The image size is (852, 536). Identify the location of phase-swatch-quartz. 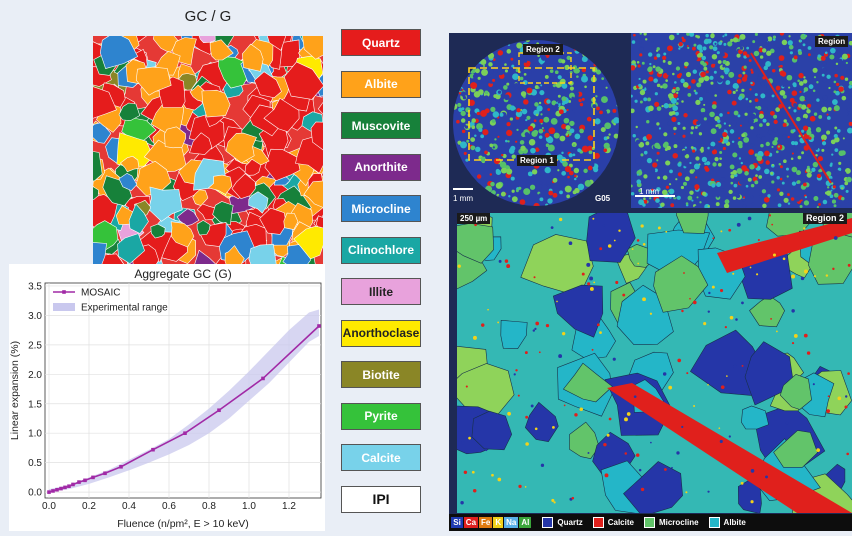
(548, 522).